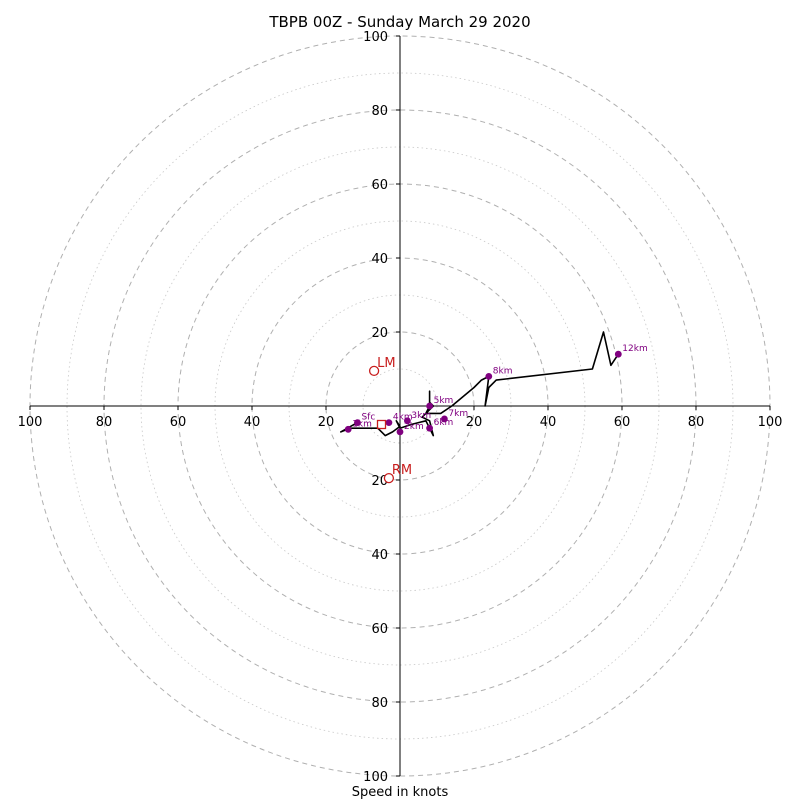 The height and width of the screenshot is (800, 800). What do you see at coordinates (634, 349) in the screenshot?
I see `height-point-label: 12km` at bounding box center [634, 349].